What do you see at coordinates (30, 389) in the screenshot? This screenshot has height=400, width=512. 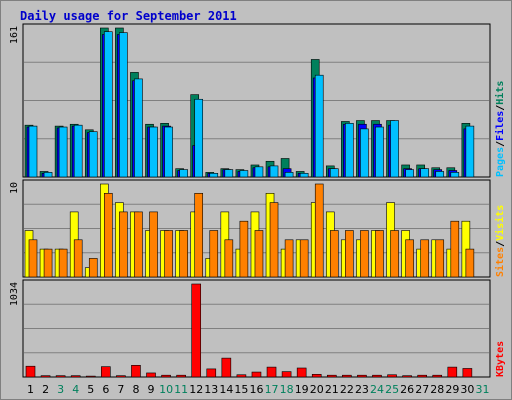 I see `x-tick-label: 1` at bounding box center [30, 389].